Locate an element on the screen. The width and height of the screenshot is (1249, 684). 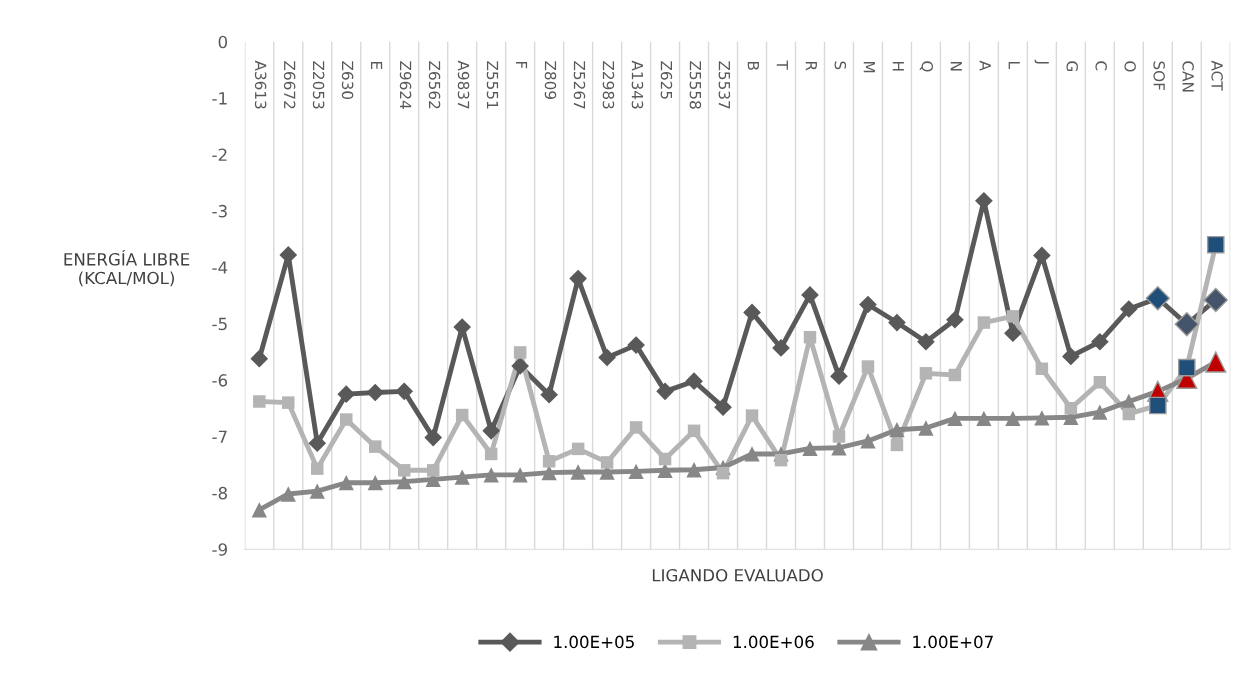
x-tick-label: R is located at coordinates (811, 66).